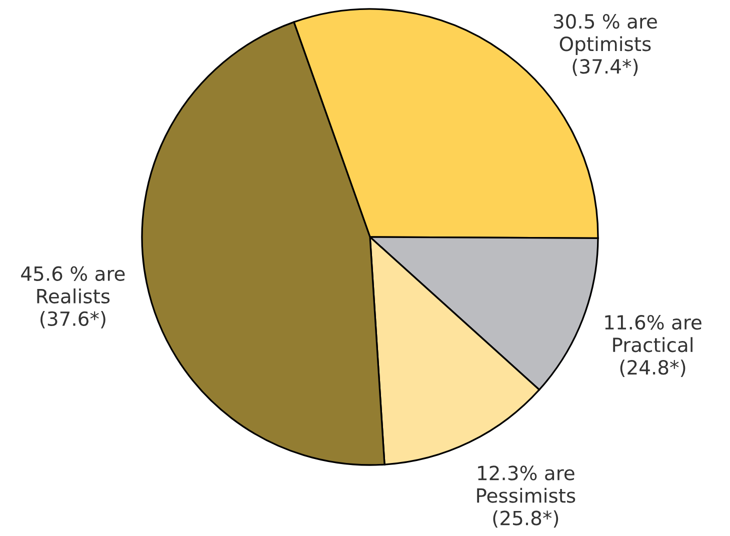 The height and width of the screenshot is (536, 730). What do you see at coordinates (526, 497) in the screenshot?
I see `slice-label: 12.3% are Pessimists (25.8*)` at bounding box center [526, 497].